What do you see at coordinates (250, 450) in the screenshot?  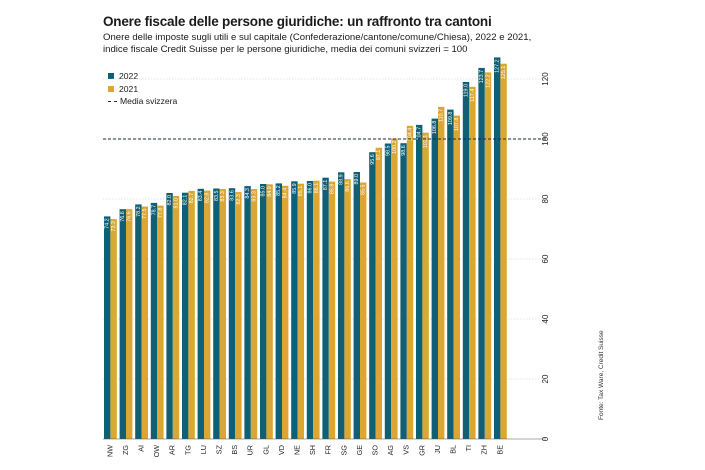 I see `x-tick-label-UR: UR` at bounding box center [250, 450].